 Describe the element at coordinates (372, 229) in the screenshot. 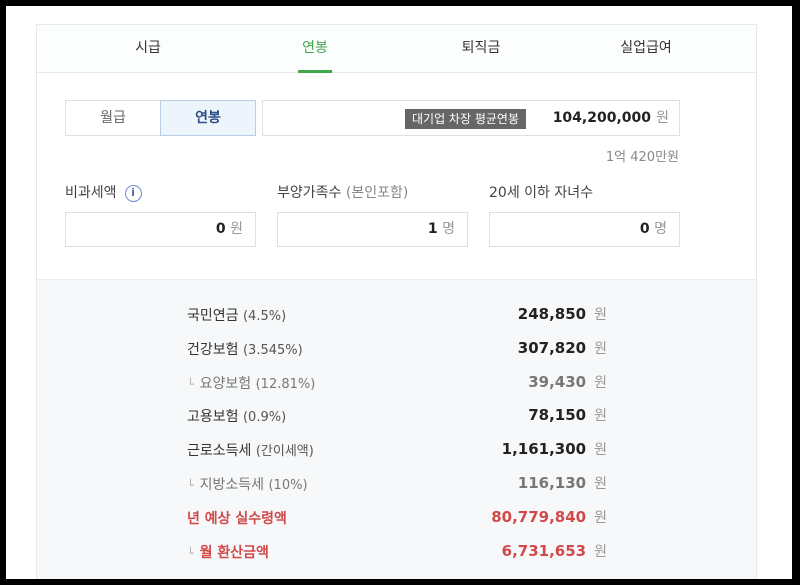

I see `dependents-input: 1 명` at that location.